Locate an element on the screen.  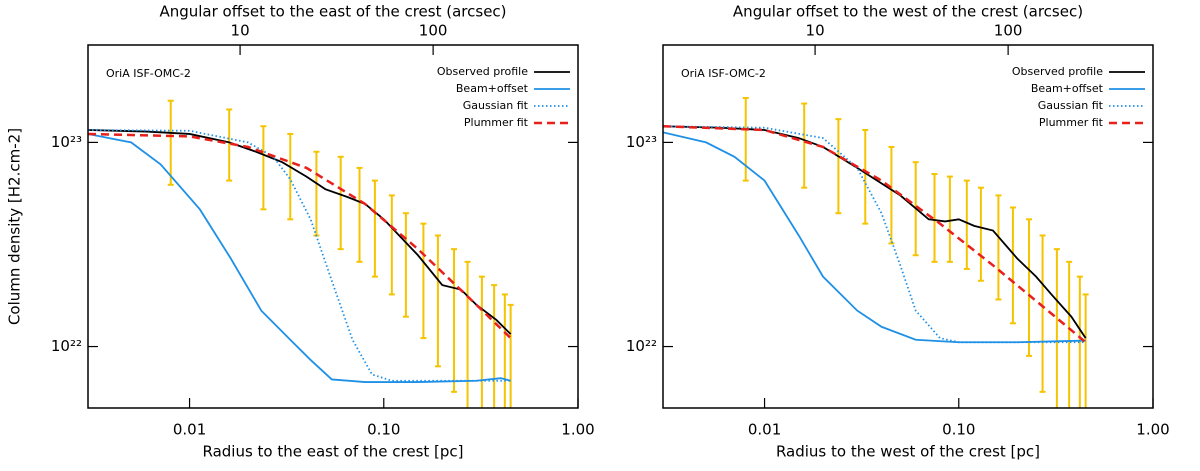
y-axis-label: Column density [H2.cm-2] is located at coordinates (15, 226).